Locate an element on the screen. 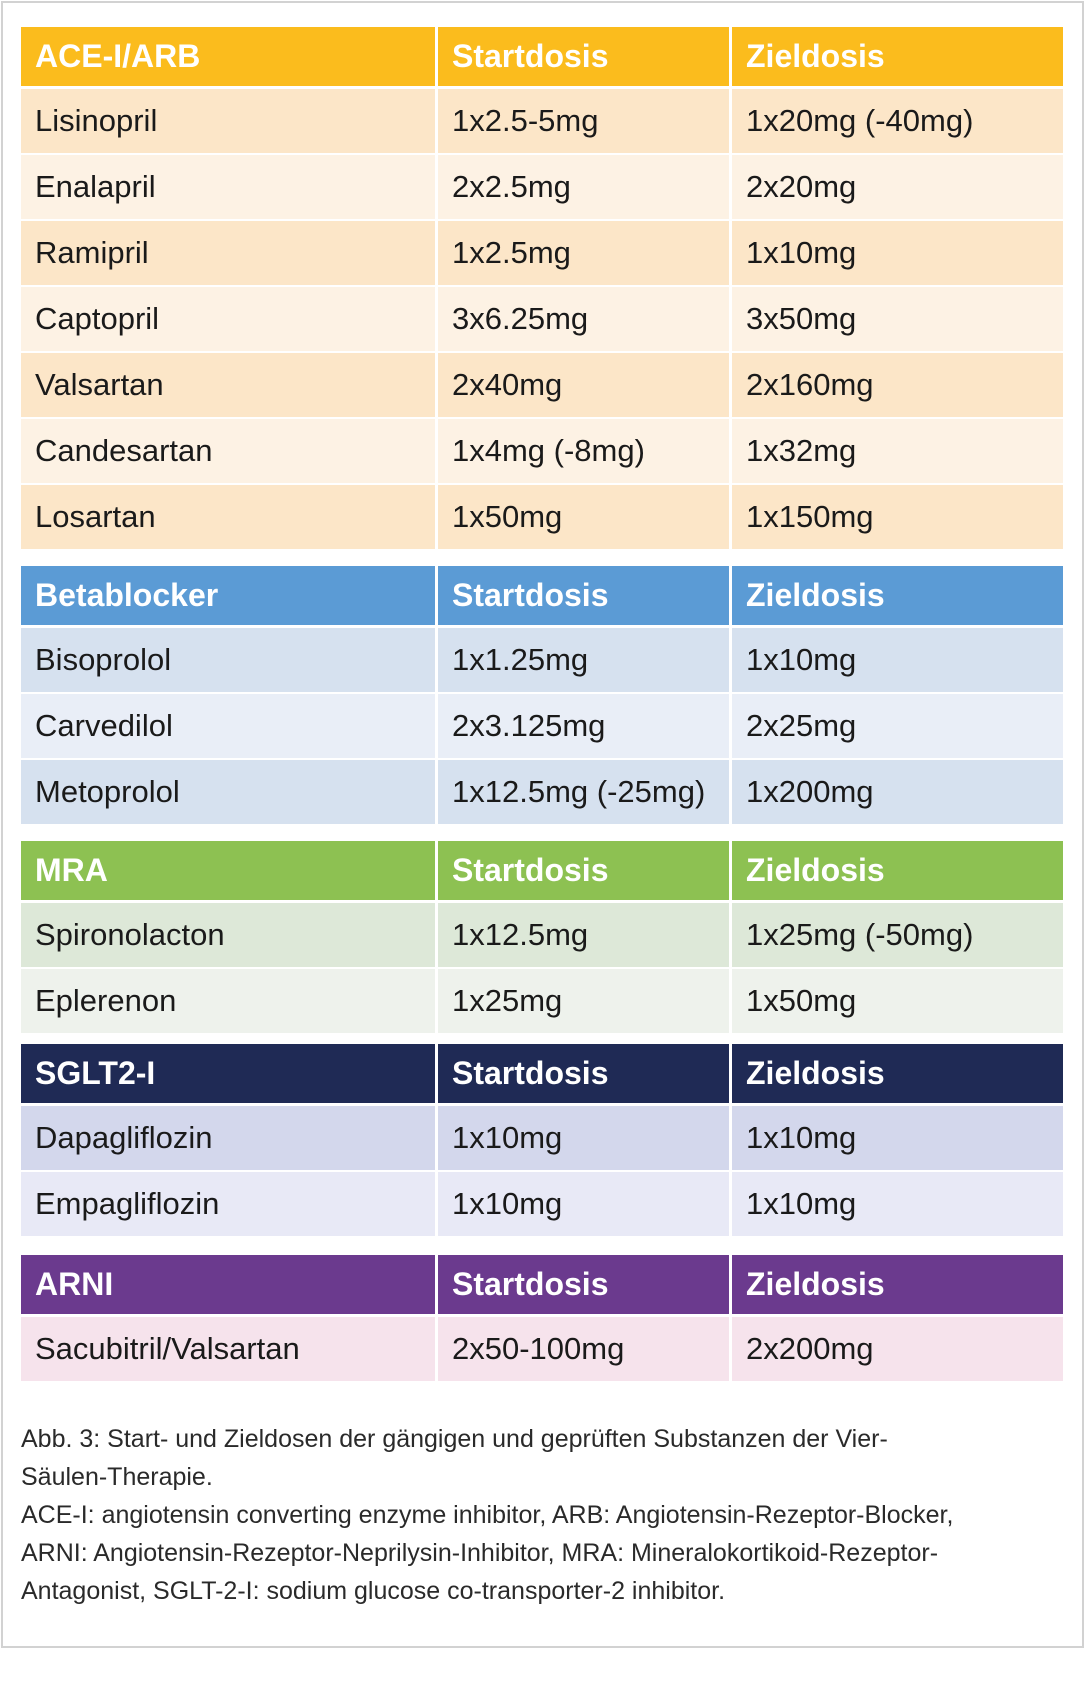  table-row: Metoprolol 1x12.5mg (-25mg) 1x200mg is located at coordinates (542, 793).